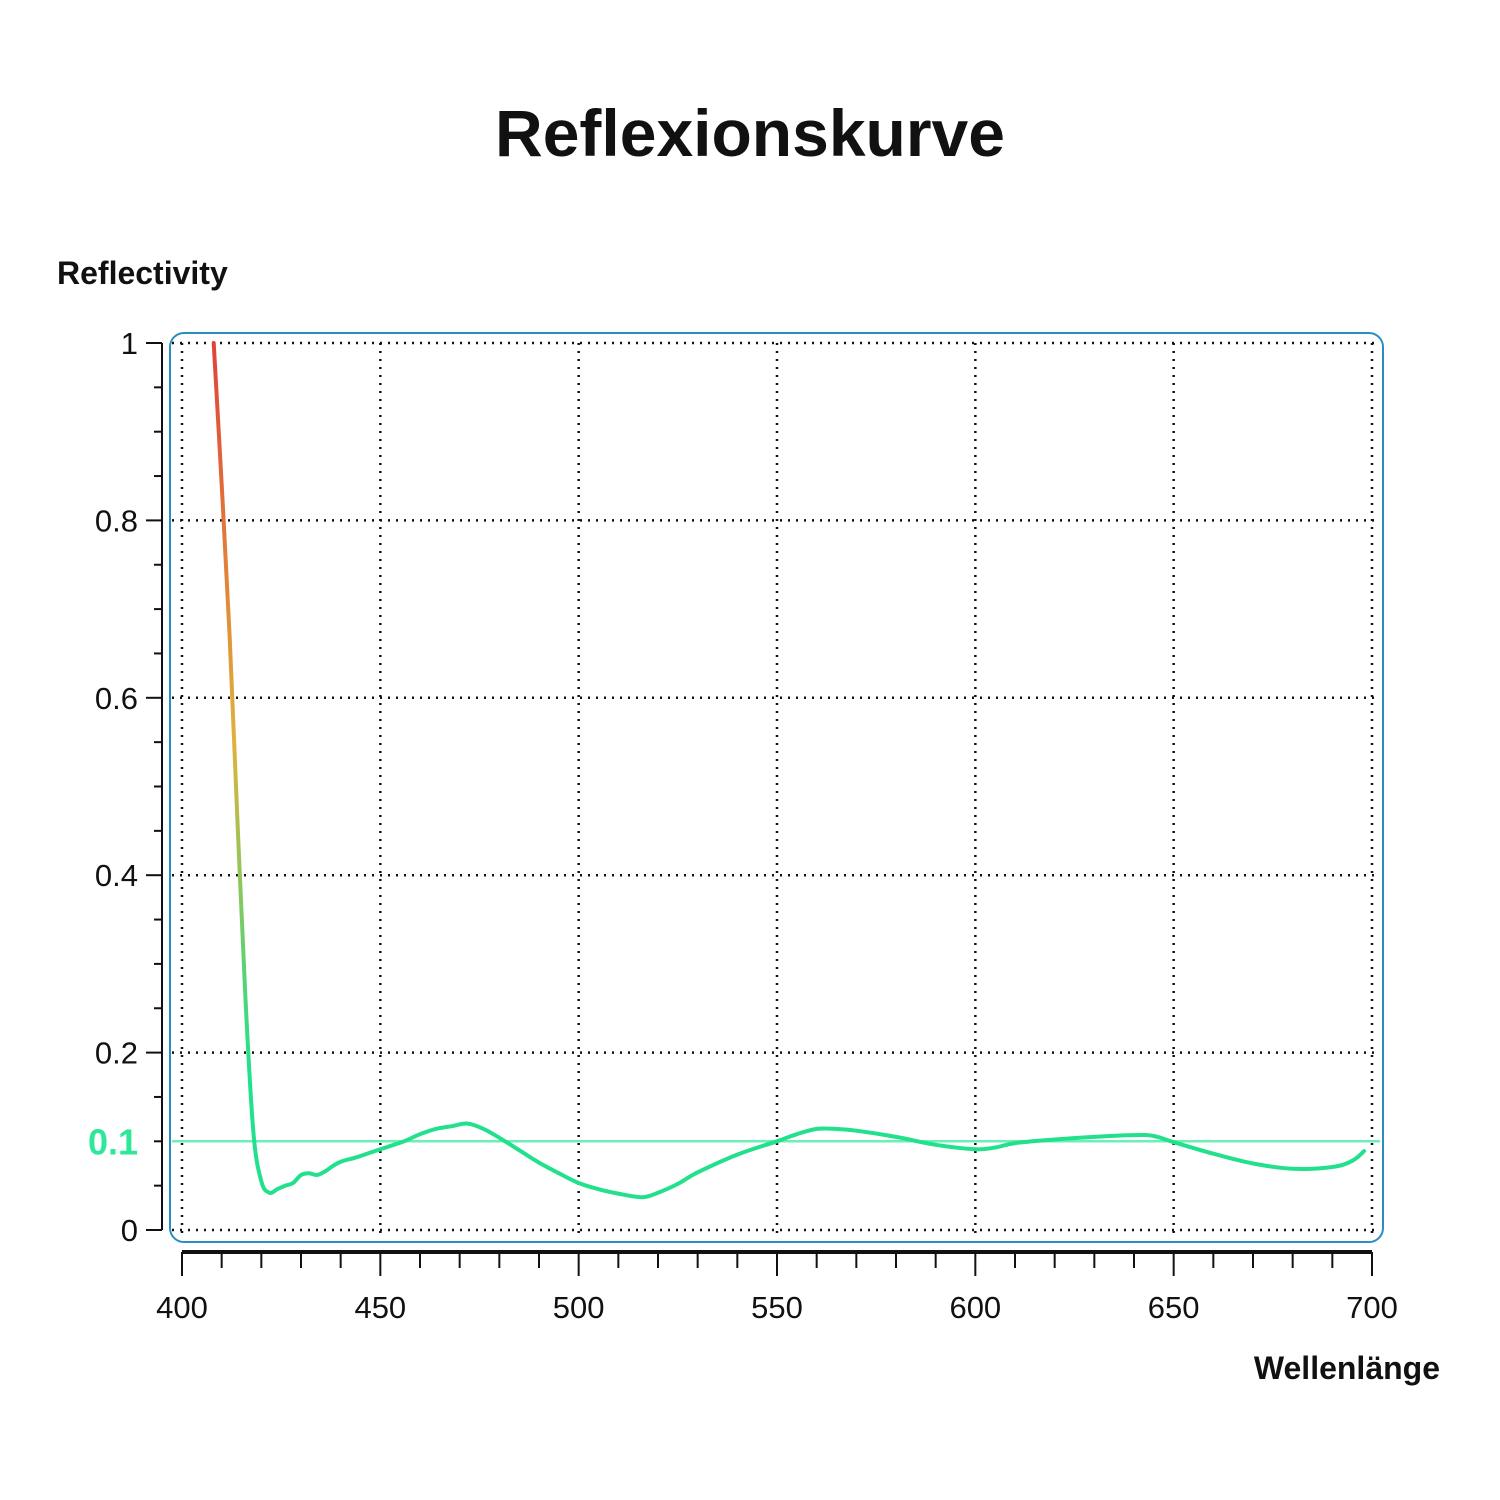 The height and width of the screenshot is (1500, 1500). What do you see at coordinates (116, 1053) in the screenshot?
I see `y-tick-label: 0.2` at bounding box center [116, 1053].